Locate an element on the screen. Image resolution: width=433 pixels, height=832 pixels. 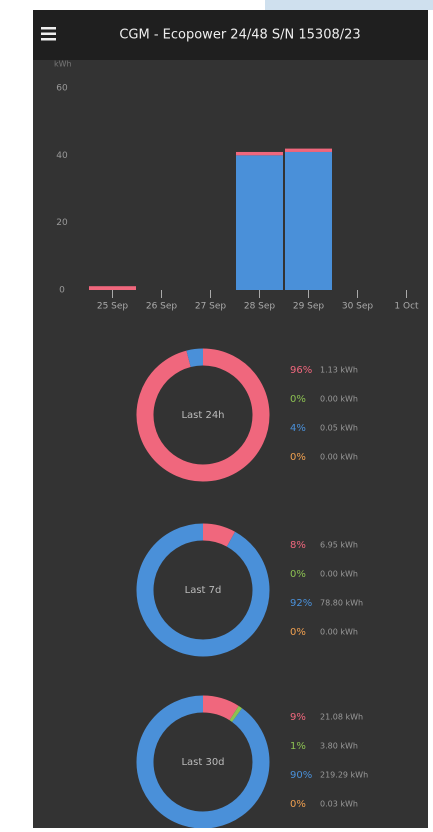
header-title: CGM - Ecopower 24/48 S/N 15308/23 is located at coordinates (239, 35).